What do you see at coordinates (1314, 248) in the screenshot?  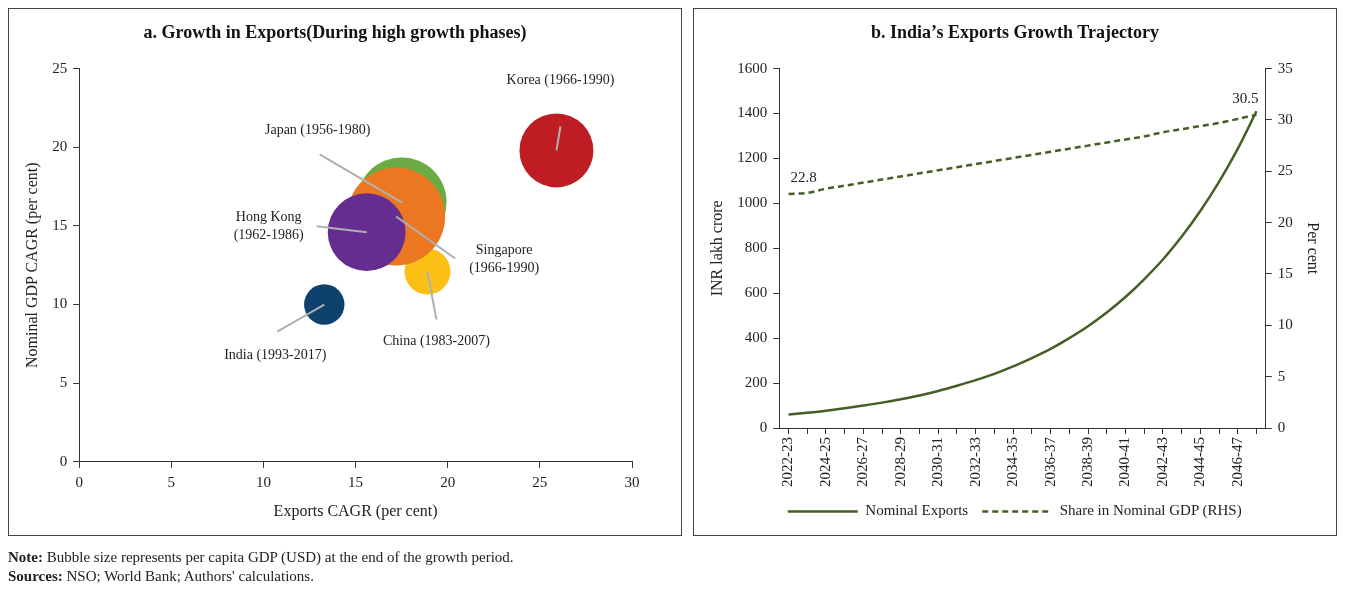 I see `y2-axis-title: Per cent` at bounding box center [1314, 248].